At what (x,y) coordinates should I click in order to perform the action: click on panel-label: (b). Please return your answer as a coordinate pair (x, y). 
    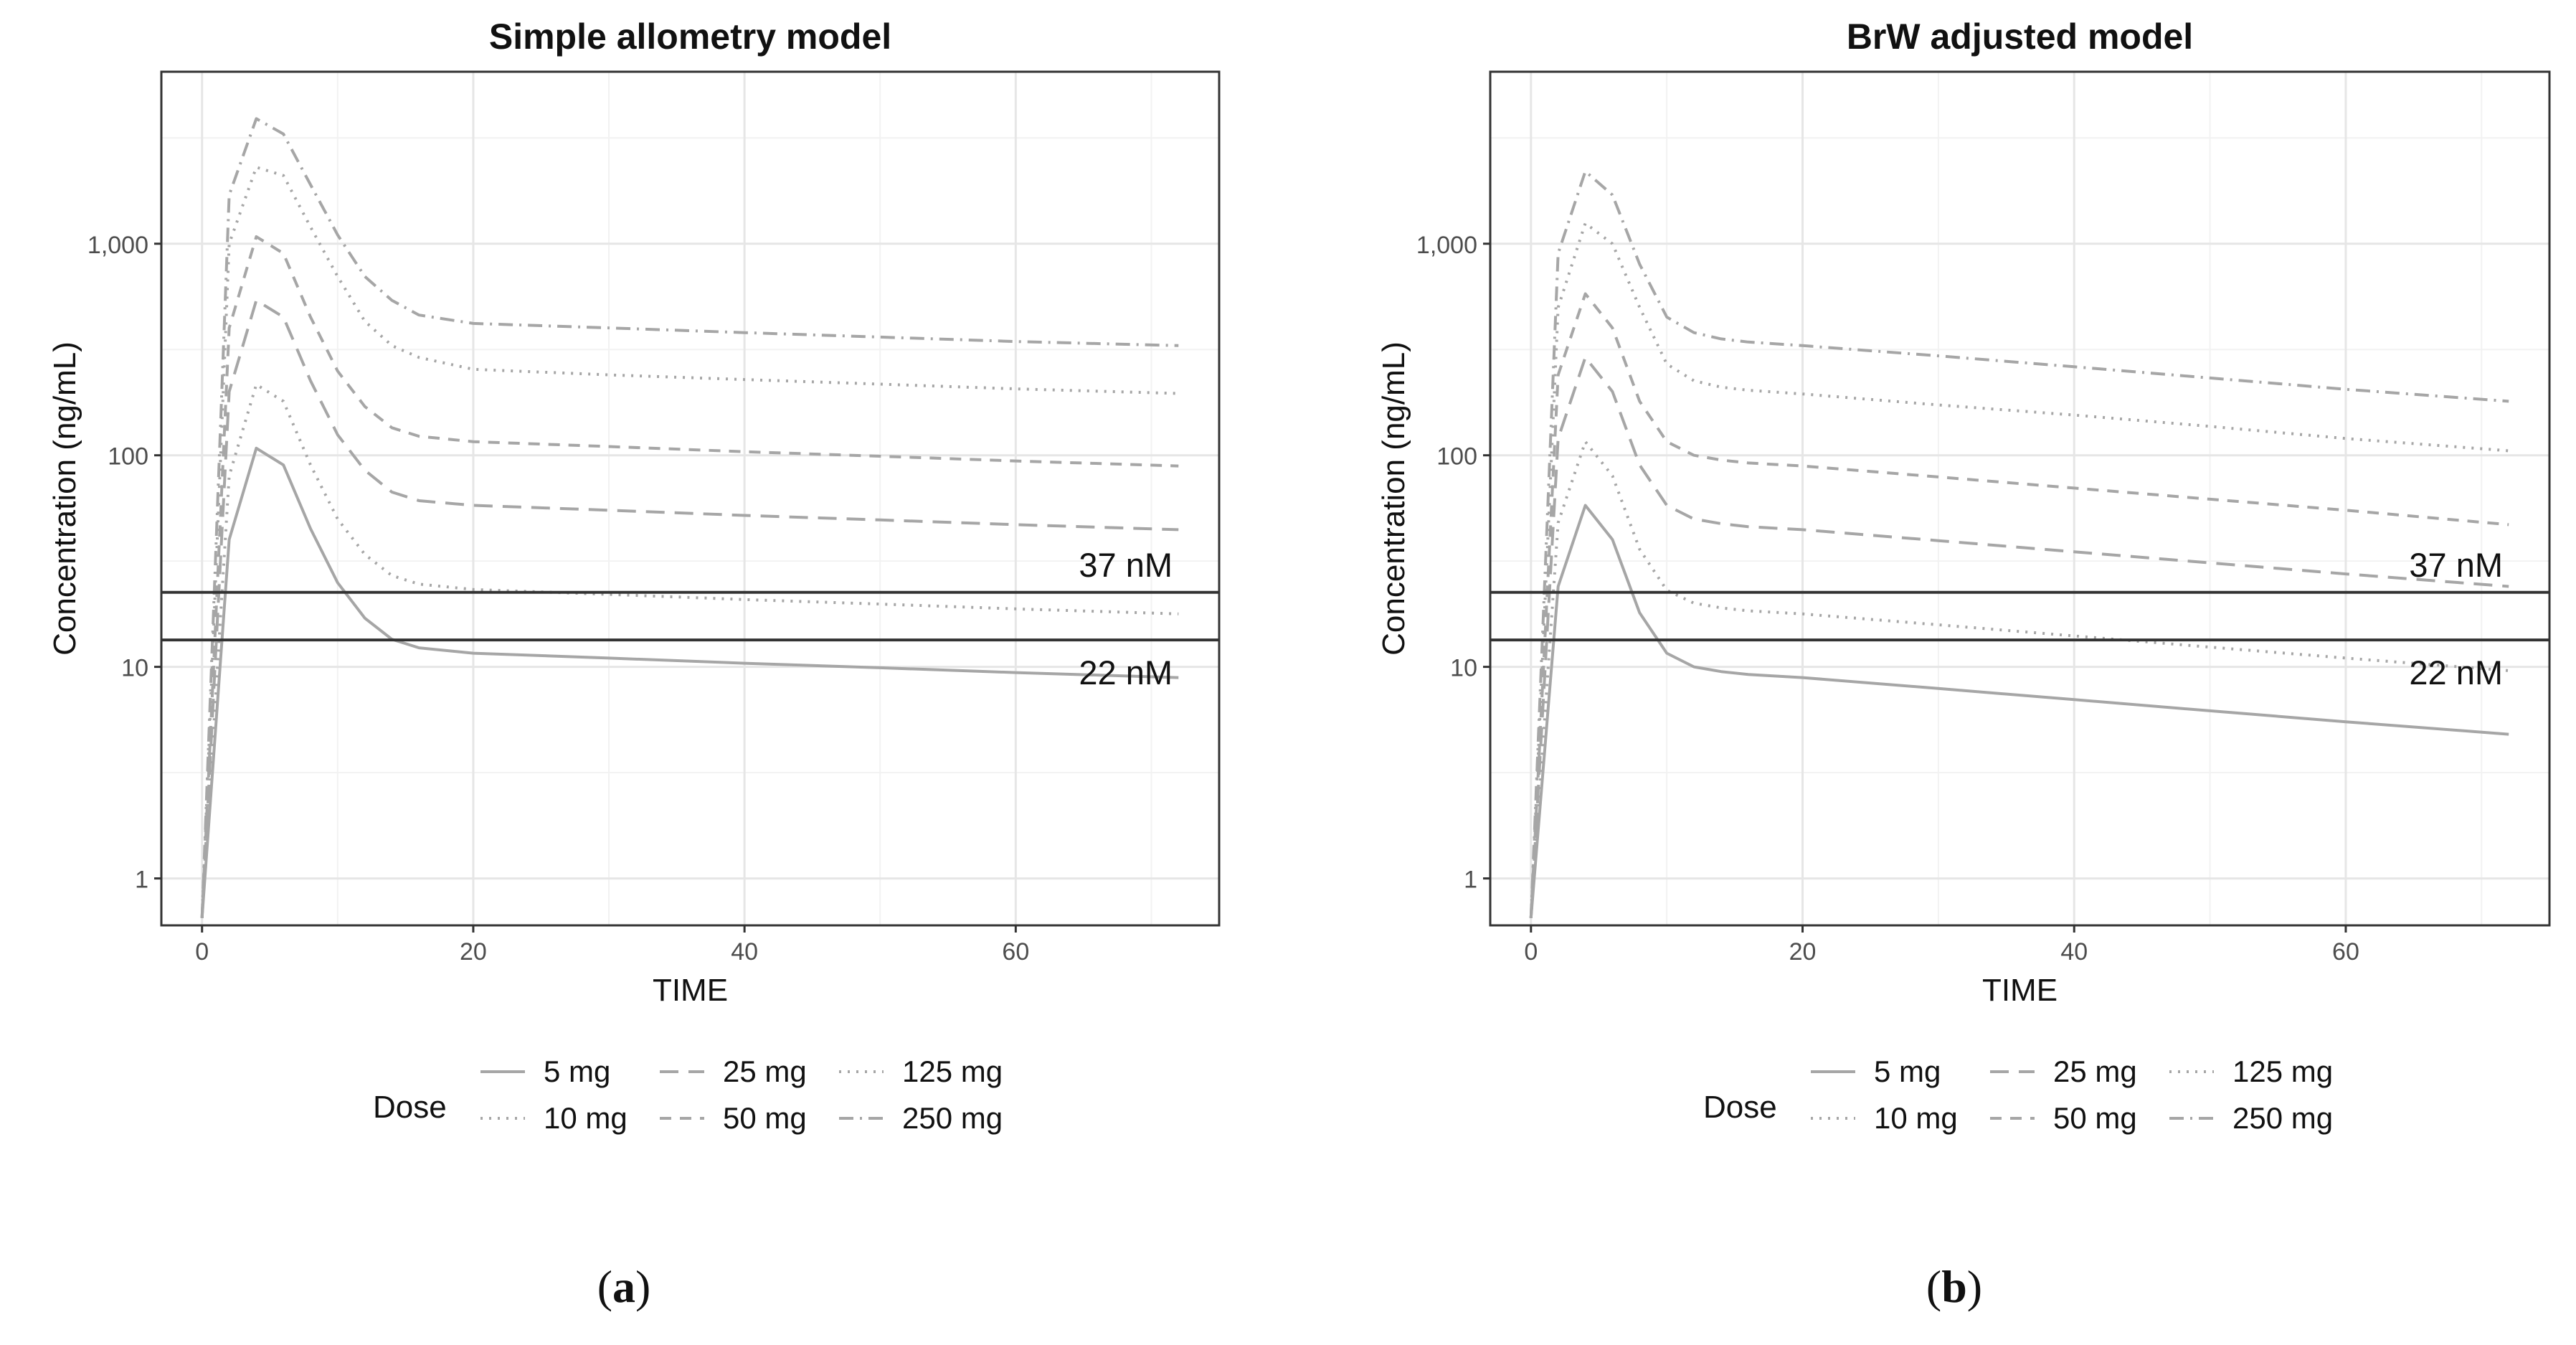
    Looking at the image, I should click on (1954, 1286).